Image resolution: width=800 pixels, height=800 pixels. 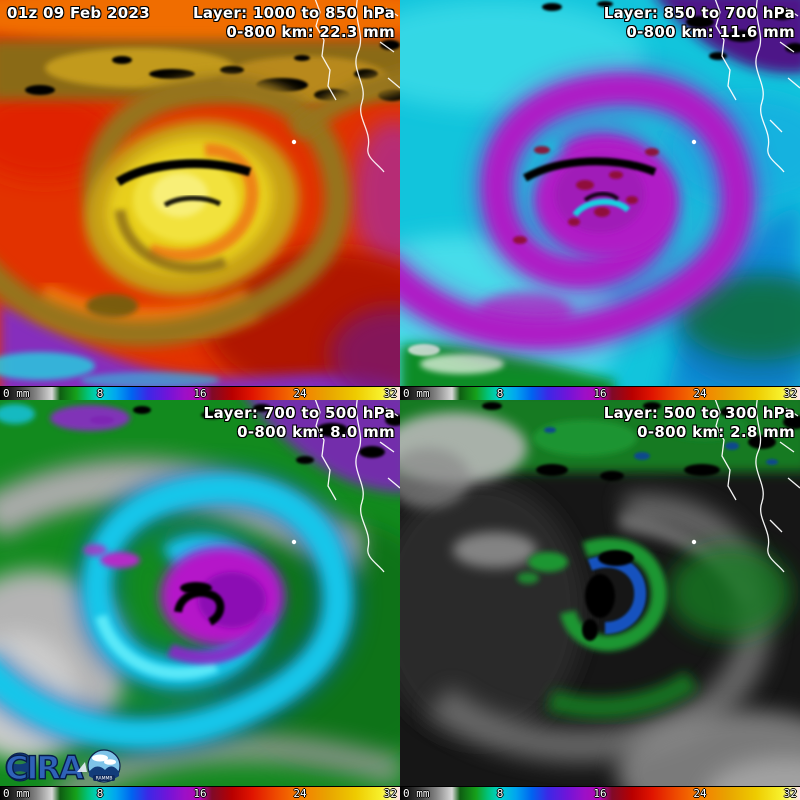 What do you see at coordinates (44, 767) in the screenshot?
I see `svg-text: CIRA` at bounding box center [44, 767].